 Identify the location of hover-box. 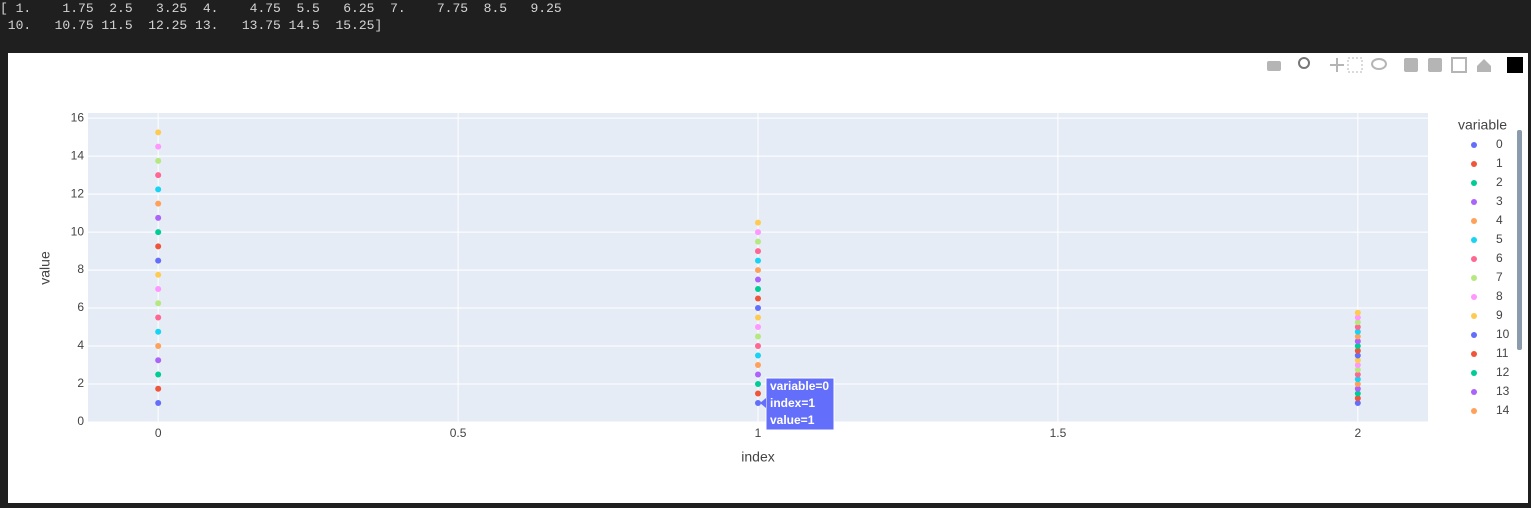
(800, 404).